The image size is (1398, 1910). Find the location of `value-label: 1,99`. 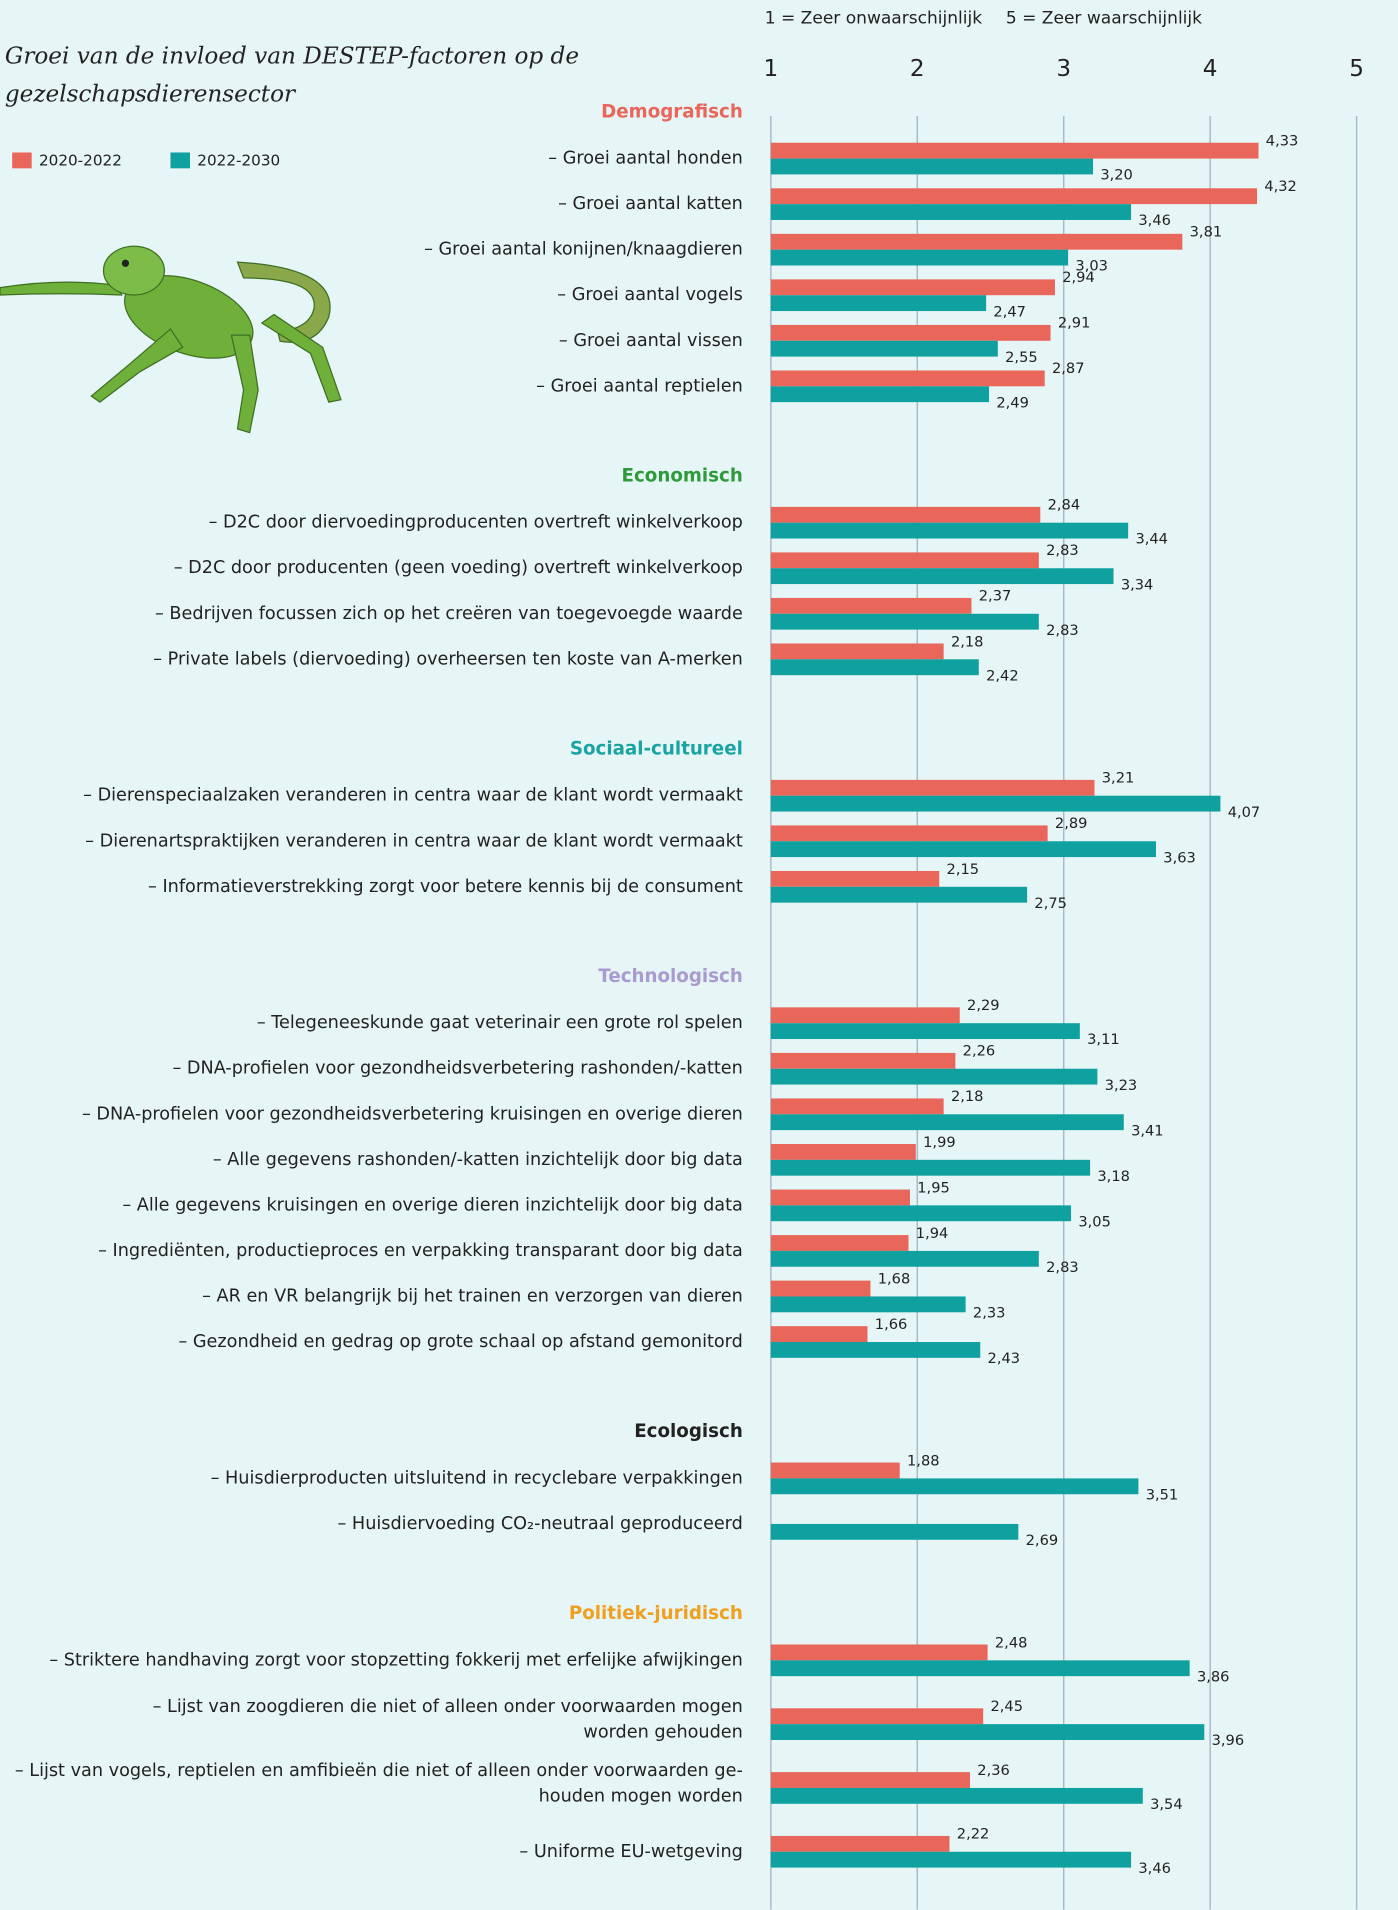

value-label: 1,99 is located at coordinates (939, 1142).